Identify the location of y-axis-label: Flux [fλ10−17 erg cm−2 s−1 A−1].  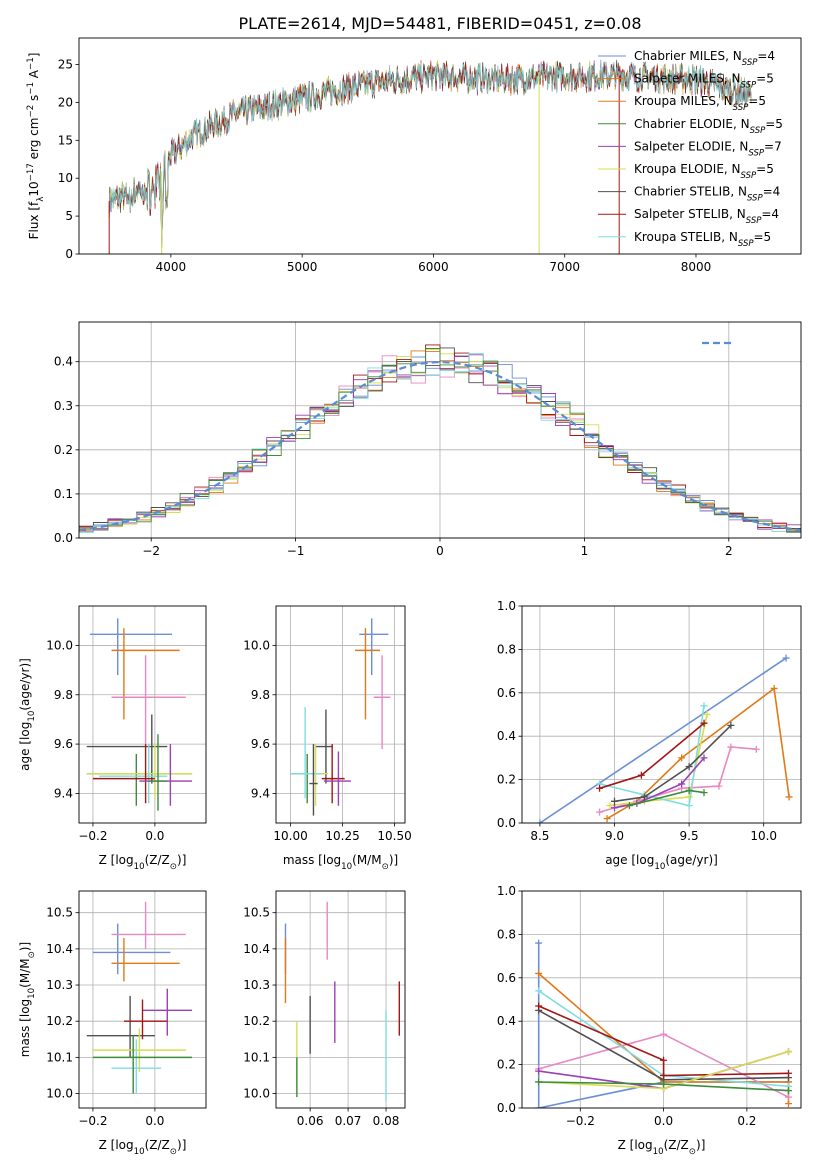
(36, 146).